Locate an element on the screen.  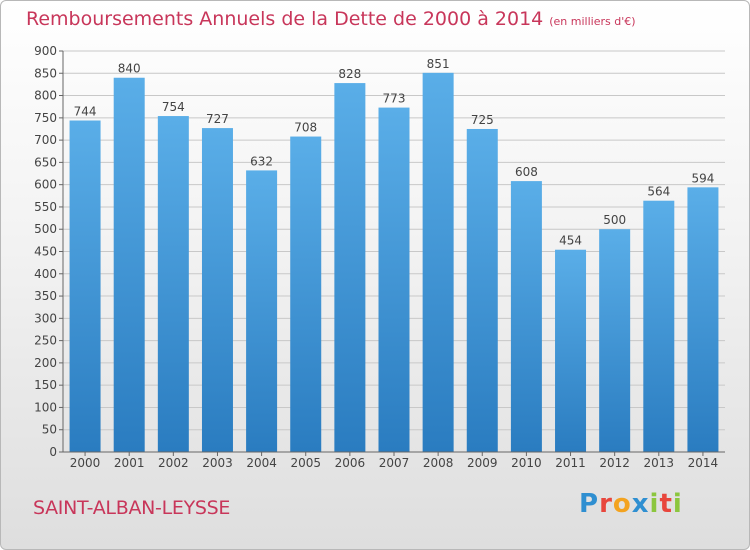
bar-value-label: 708 is located at coordinates (305, 128).